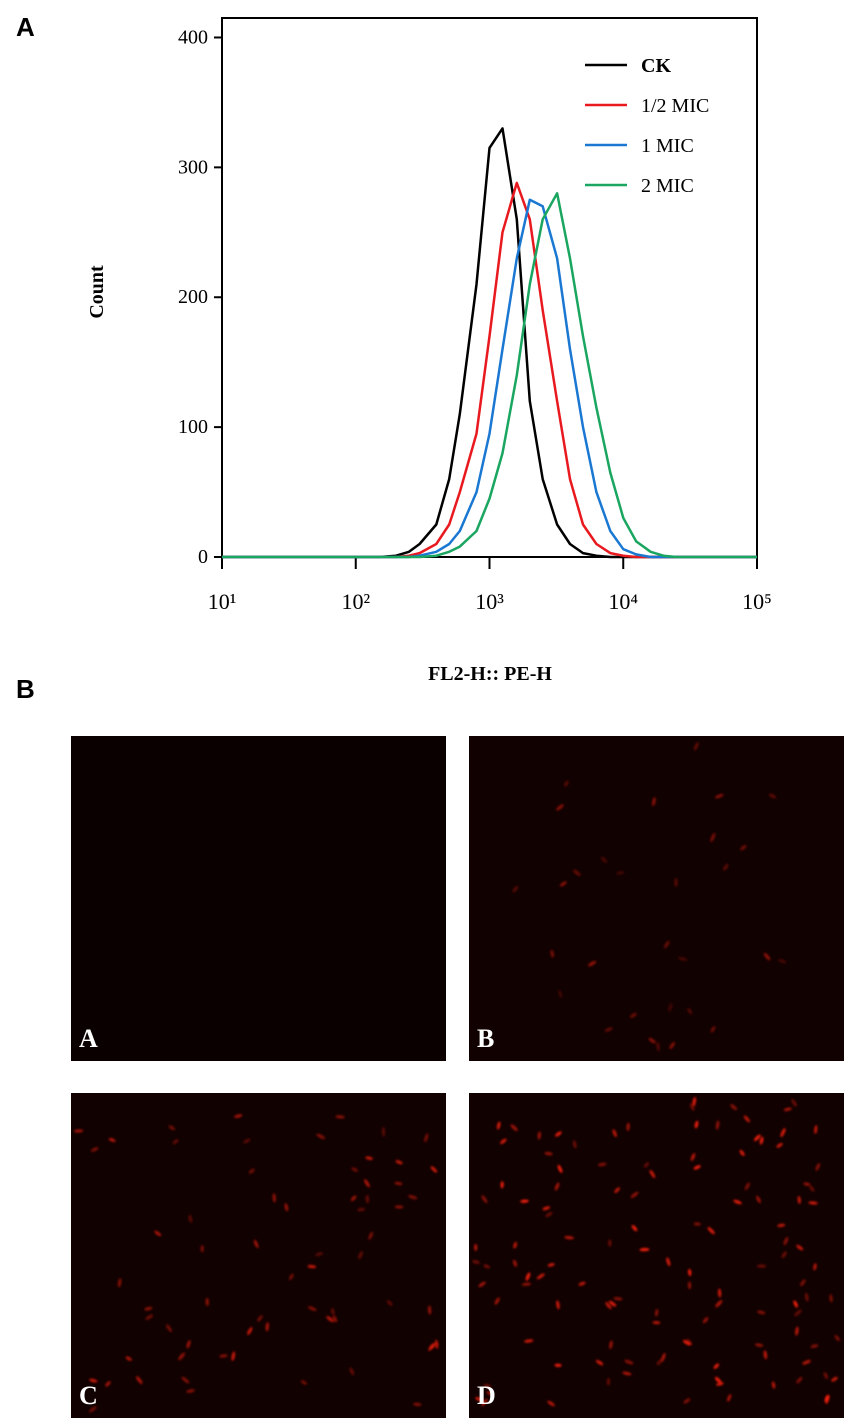 The width and height of the screenshot is (851, 1425). Describe the element at coordinates (623, 601) in the screenshot. I see `x-tick-label: 10⁴` at that location.